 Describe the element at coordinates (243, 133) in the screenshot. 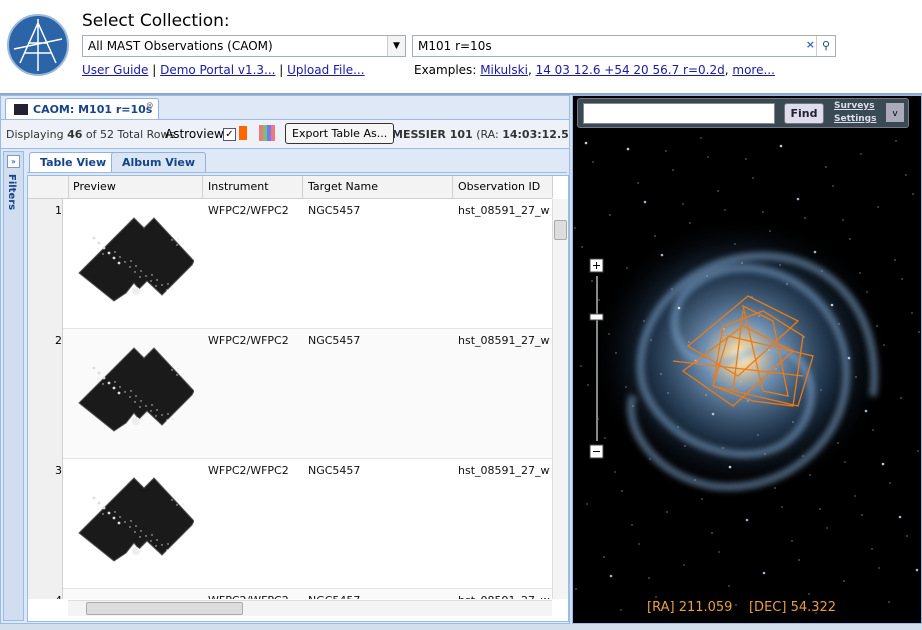

I see `color-swatch` at that location.